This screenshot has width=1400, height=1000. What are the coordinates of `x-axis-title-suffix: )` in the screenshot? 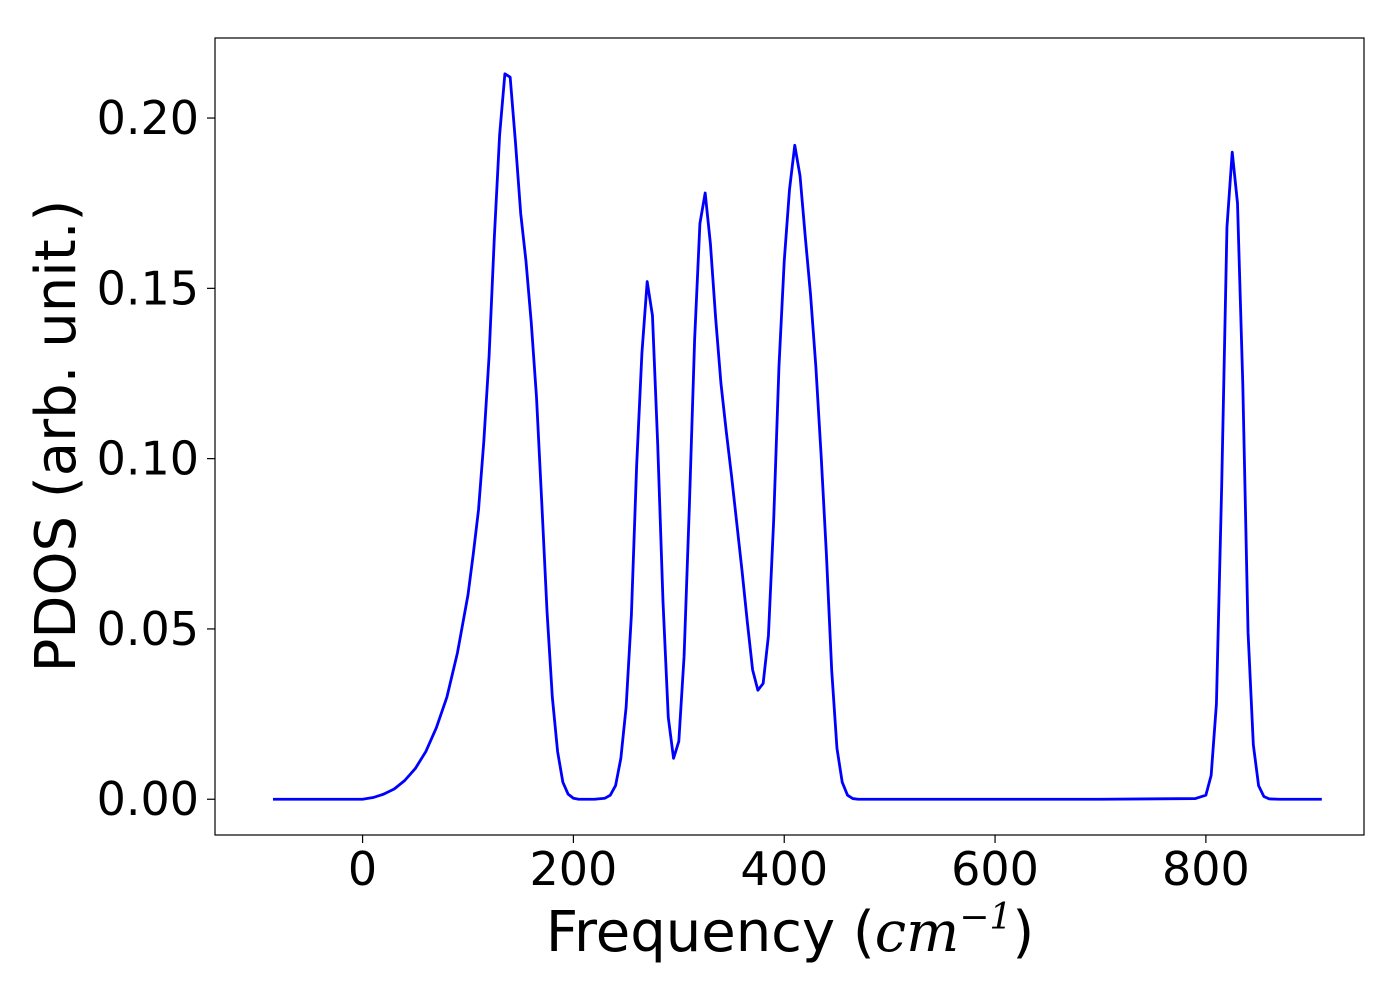 It's located at (1023, 932).